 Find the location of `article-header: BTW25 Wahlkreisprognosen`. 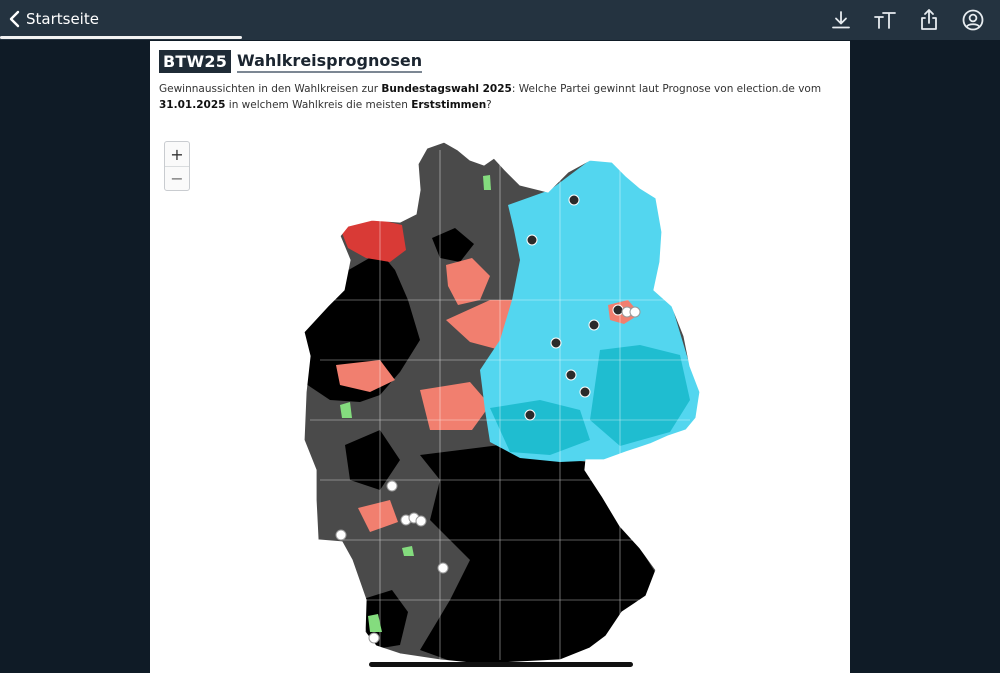

article-header: BTW25 Wahlkreisprognosen is located at coordinates (291, 61).